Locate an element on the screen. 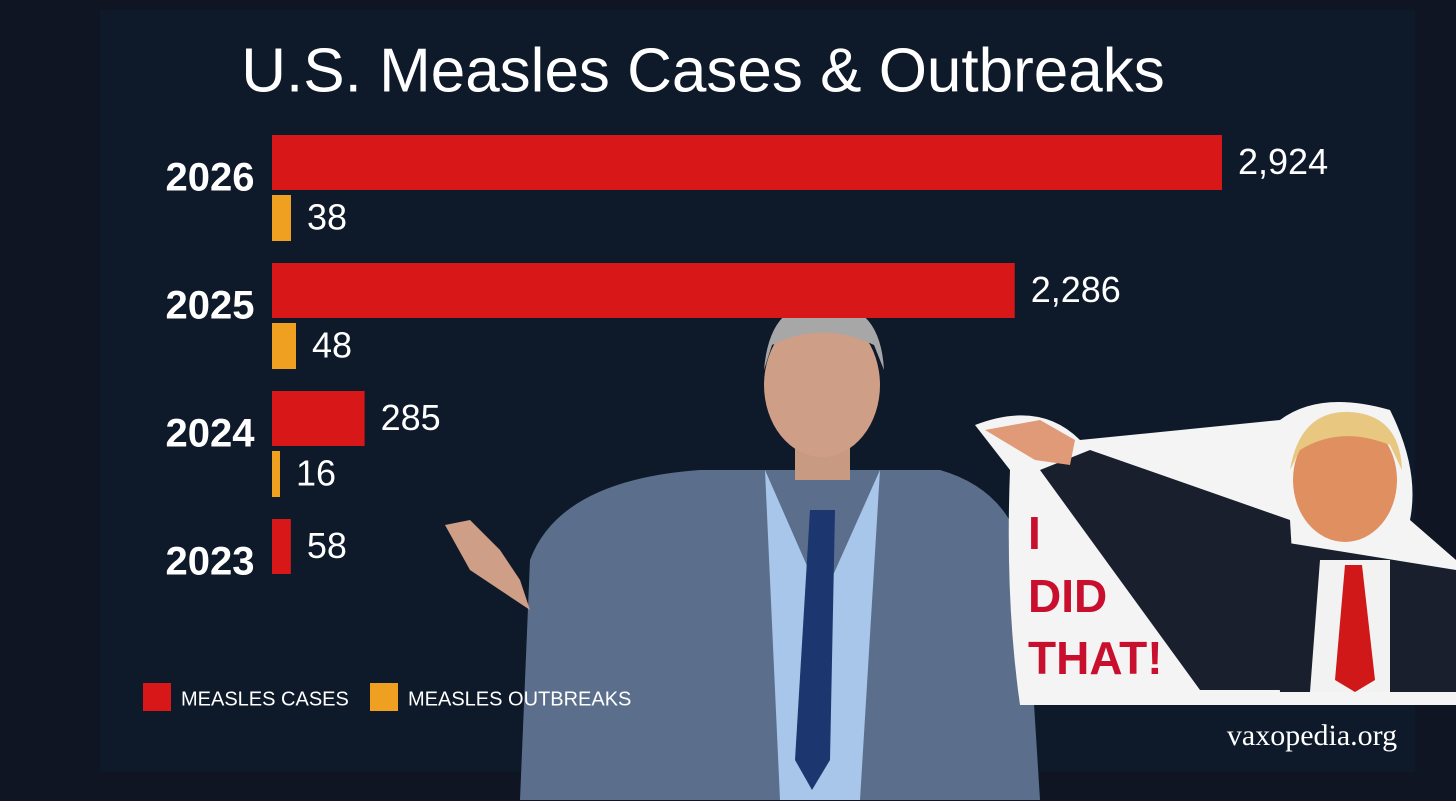 Image resolution: width=1456 pixels, height=801 pixels. y-tick-label: 2024 is located at coordinates (211, 434).